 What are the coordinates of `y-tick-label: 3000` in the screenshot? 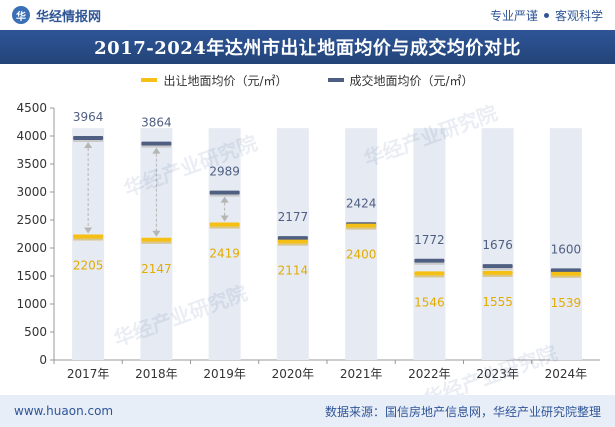 It's located at (31, 192).